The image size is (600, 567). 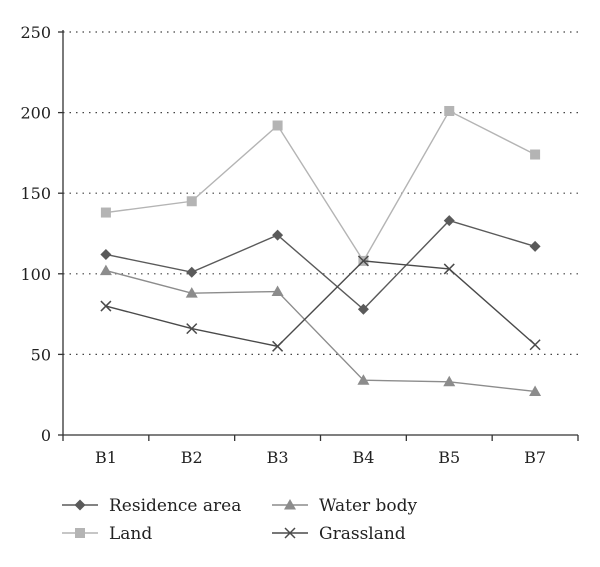 What do you see at coordinates (106, 457) in the screenshot?
I see `x-tick-label: B1` at bounding box center [106, 457].